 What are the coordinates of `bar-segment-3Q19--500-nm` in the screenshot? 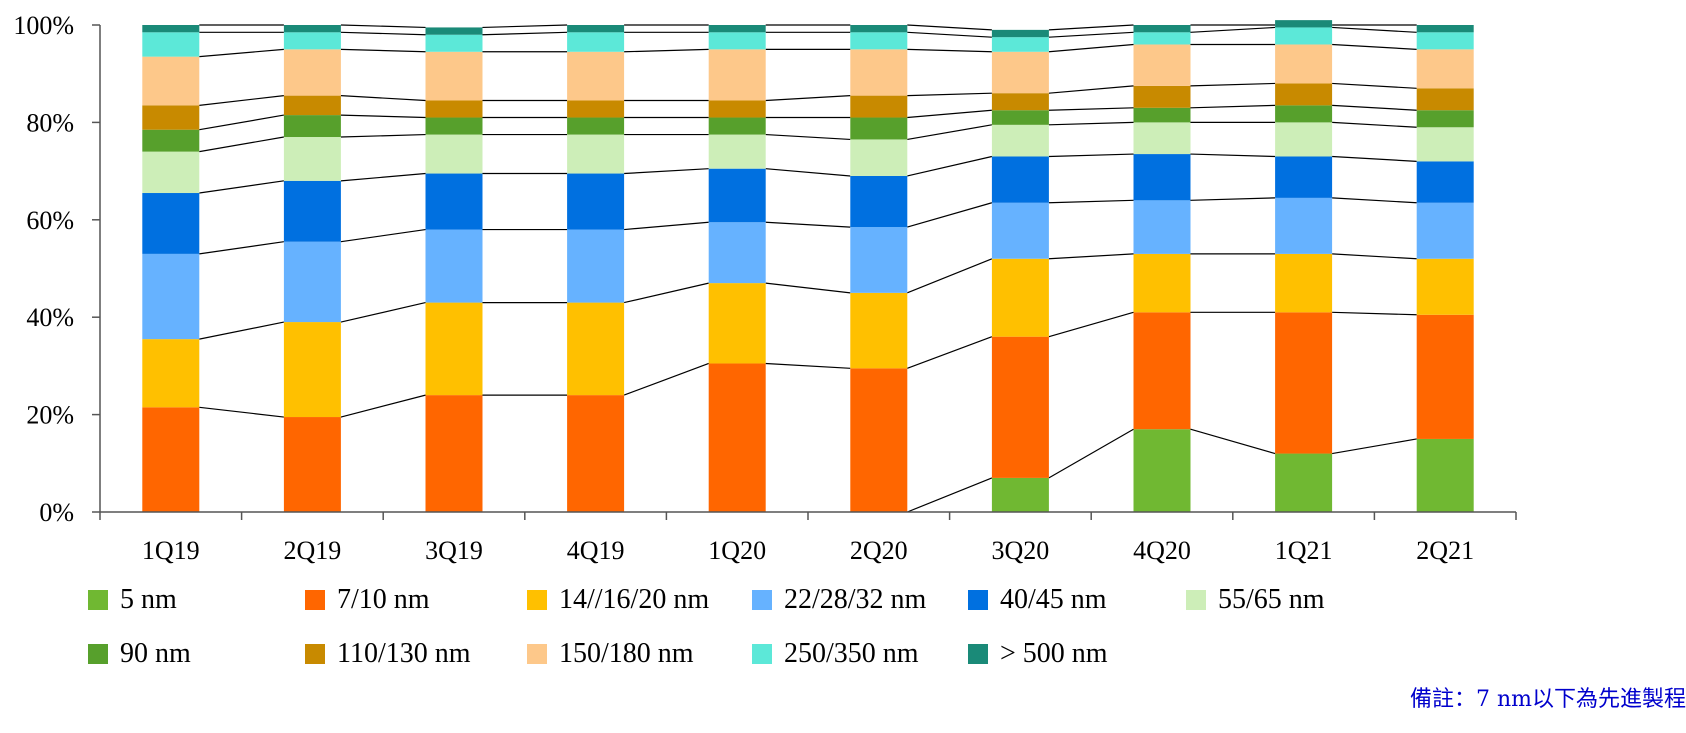 It's located at (454, 31).